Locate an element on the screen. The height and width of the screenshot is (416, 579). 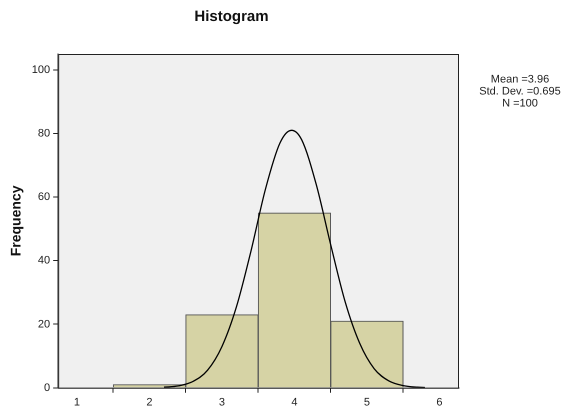
x-tick-label: 3 is located at coordinates (222, 402).